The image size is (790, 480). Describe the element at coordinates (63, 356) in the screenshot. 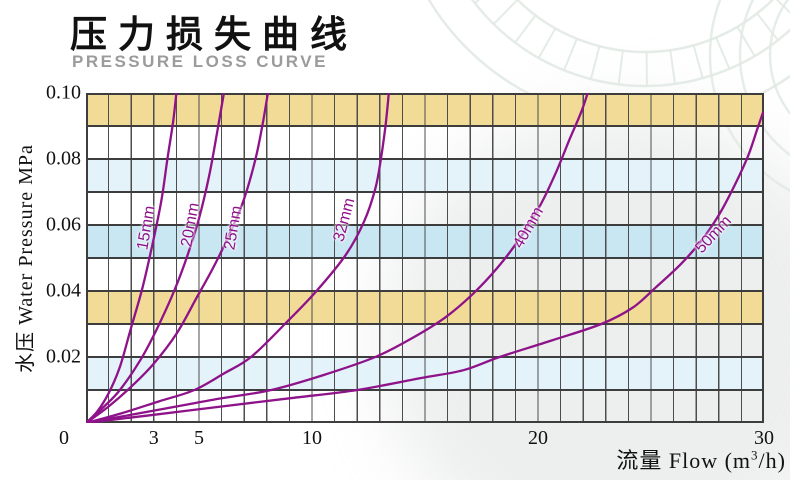

I see `y-tick-label-0.02: 0.02` at that location.